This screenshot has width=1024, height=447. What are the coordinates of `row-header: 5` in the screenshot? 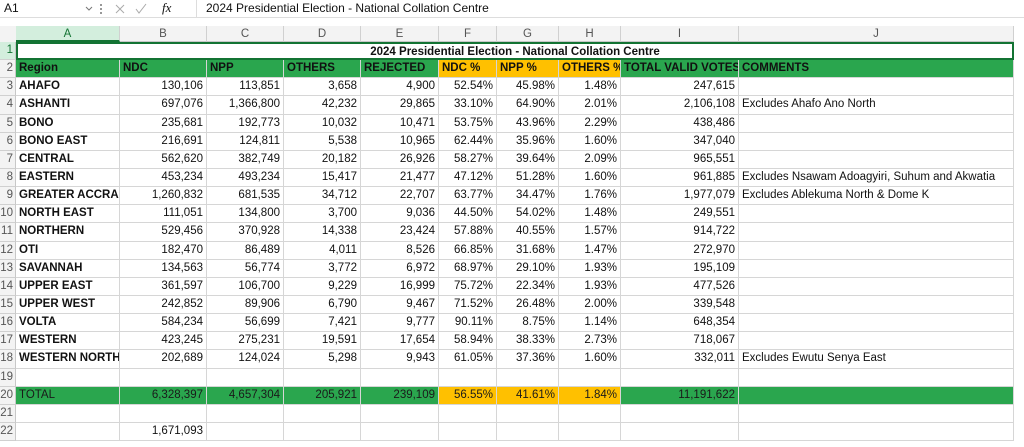 It's located at (8, 123).